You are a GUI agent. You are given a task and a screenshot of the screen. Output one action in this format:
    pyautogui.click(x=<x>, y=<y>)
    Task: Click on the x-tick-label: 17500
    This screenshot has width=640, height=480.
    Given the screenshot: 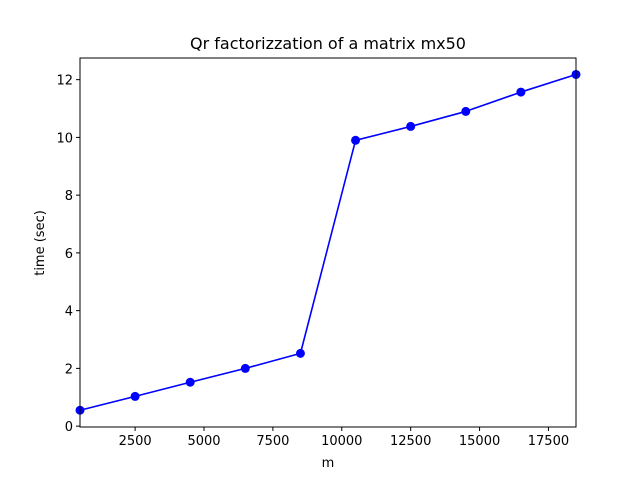 What is the action you would take?
    pyautogui.click(x=548, y=441)
    